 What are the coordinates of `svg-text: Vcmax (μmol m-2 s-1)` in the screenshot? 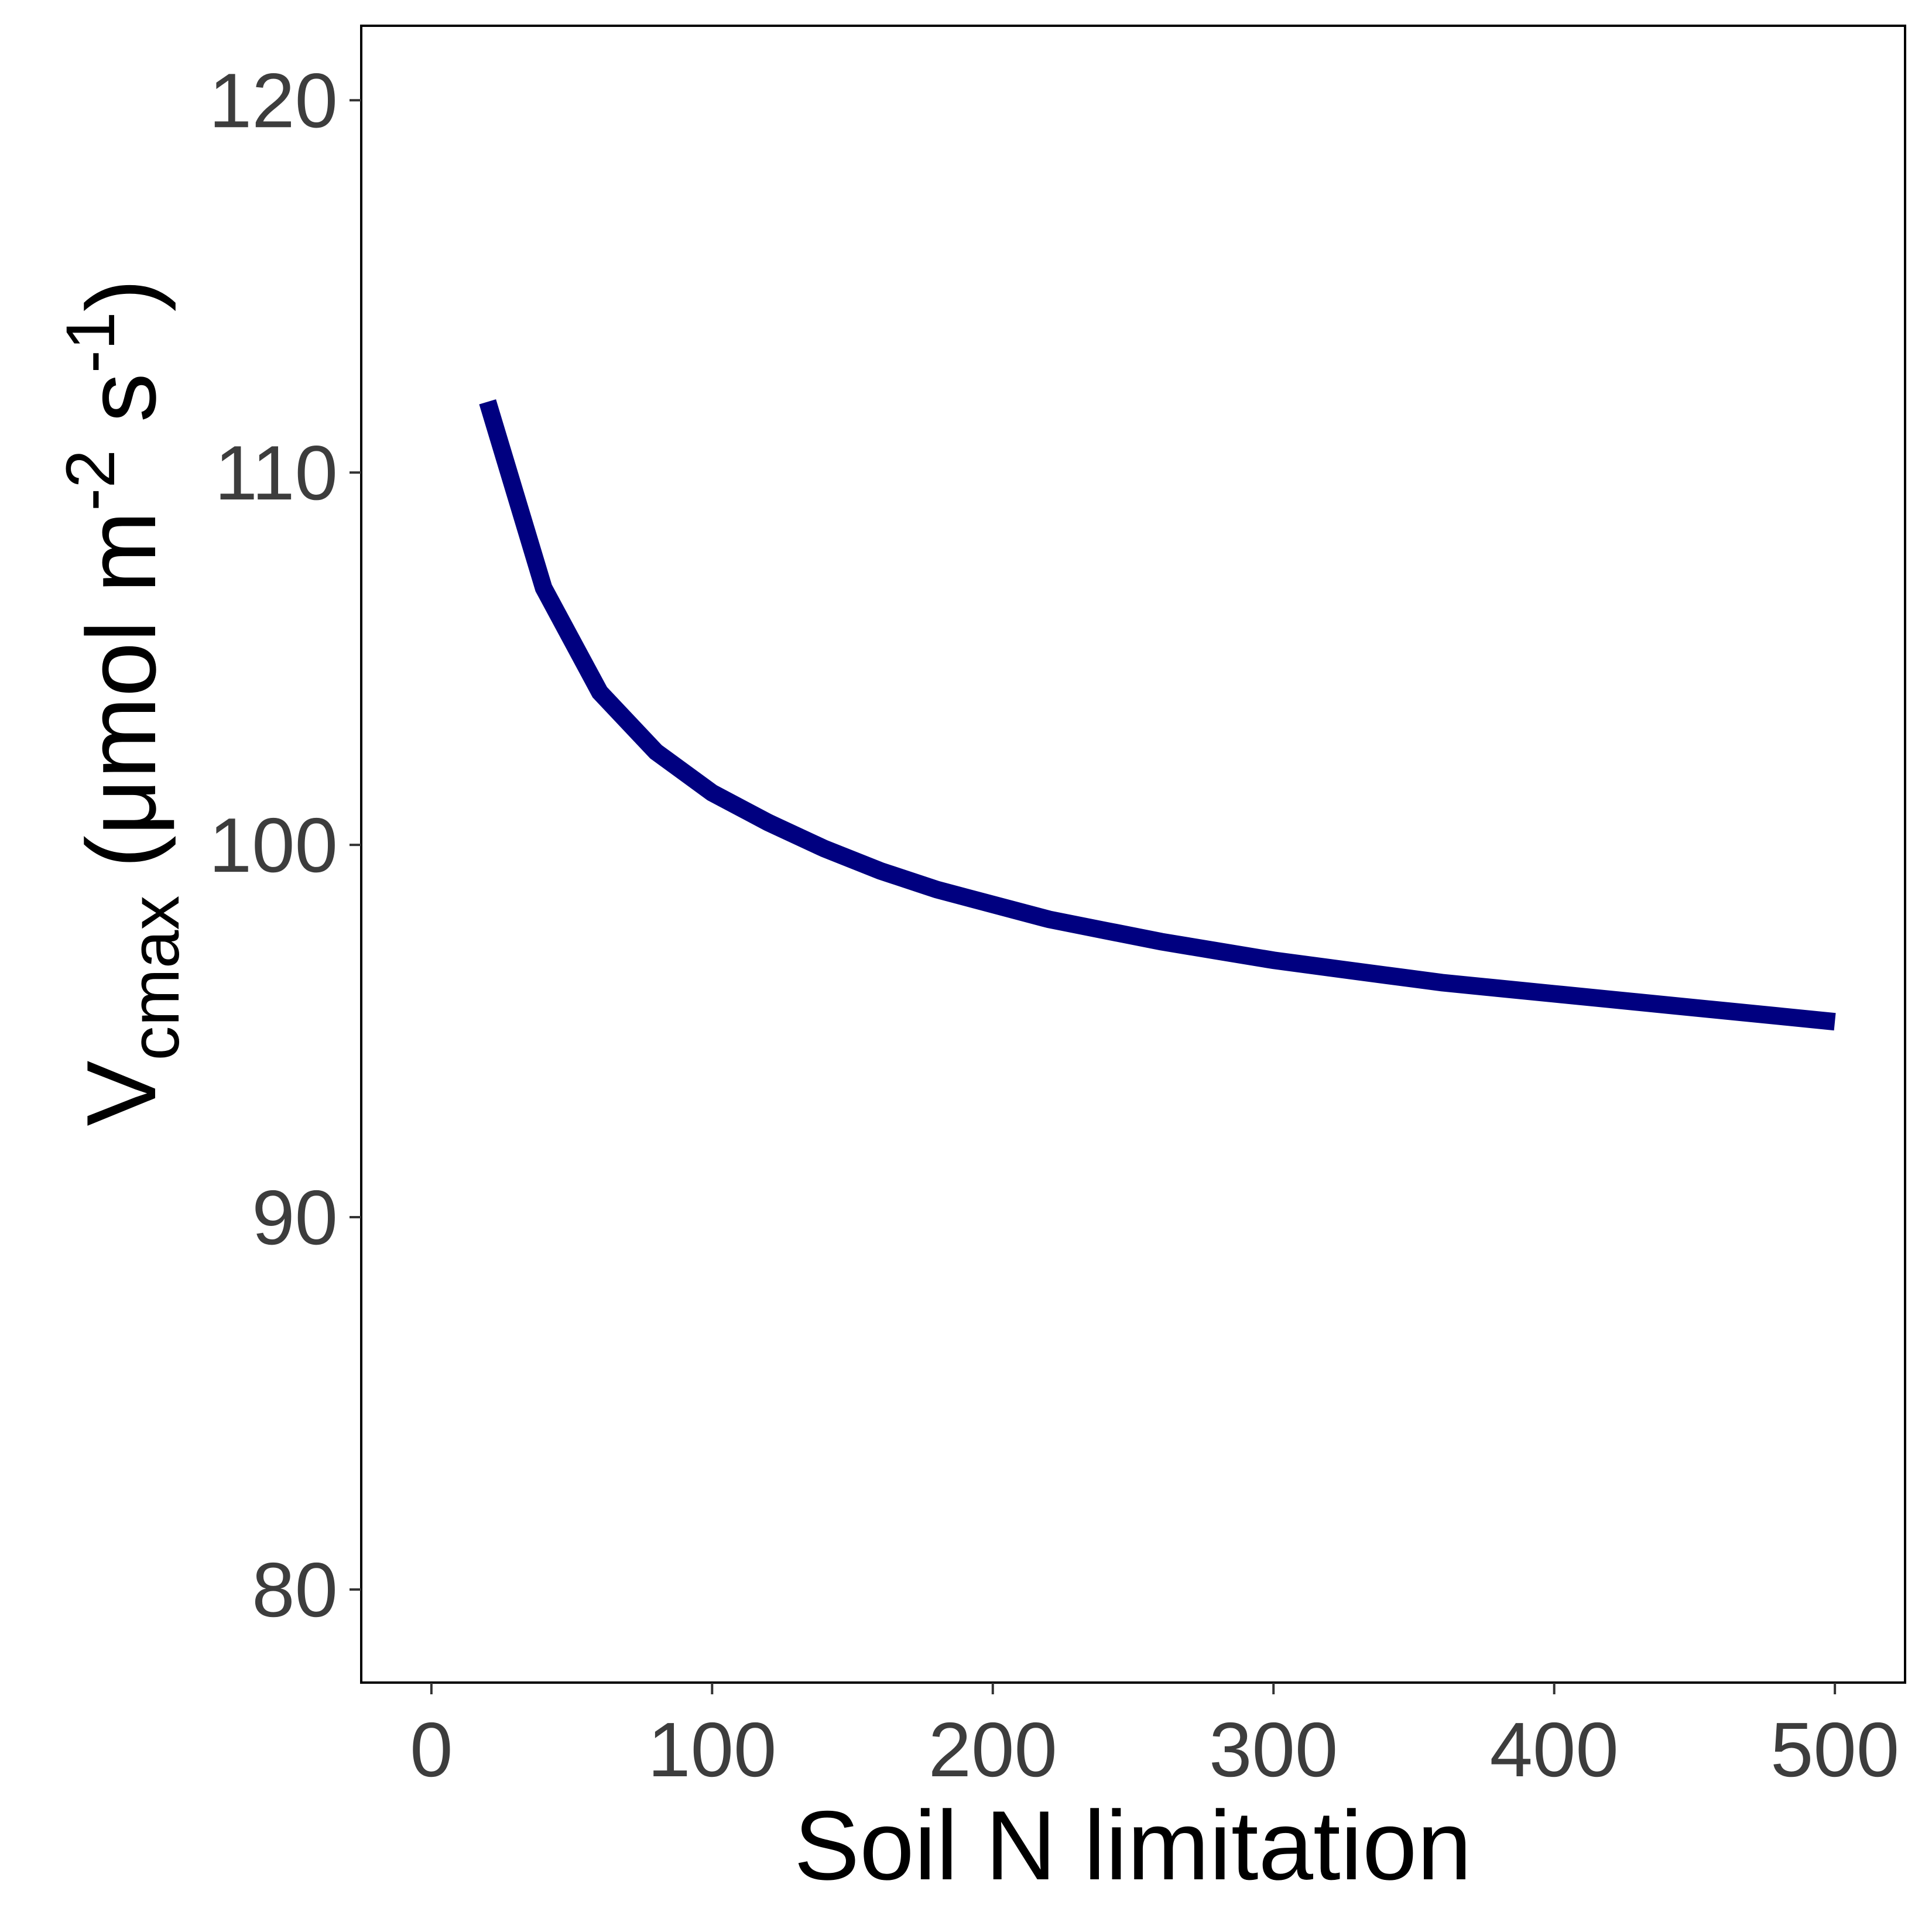 It's located at (123, 702).